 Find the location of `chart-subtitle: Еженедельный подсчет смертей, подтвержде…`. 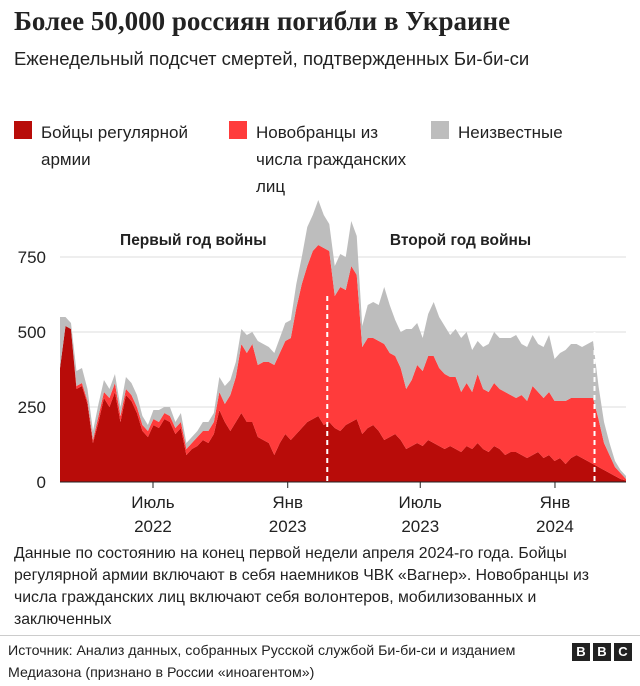

chart-subtitle: Еженедельный подсчет смертей, подтвержде… is located at coordinates (272, 58).